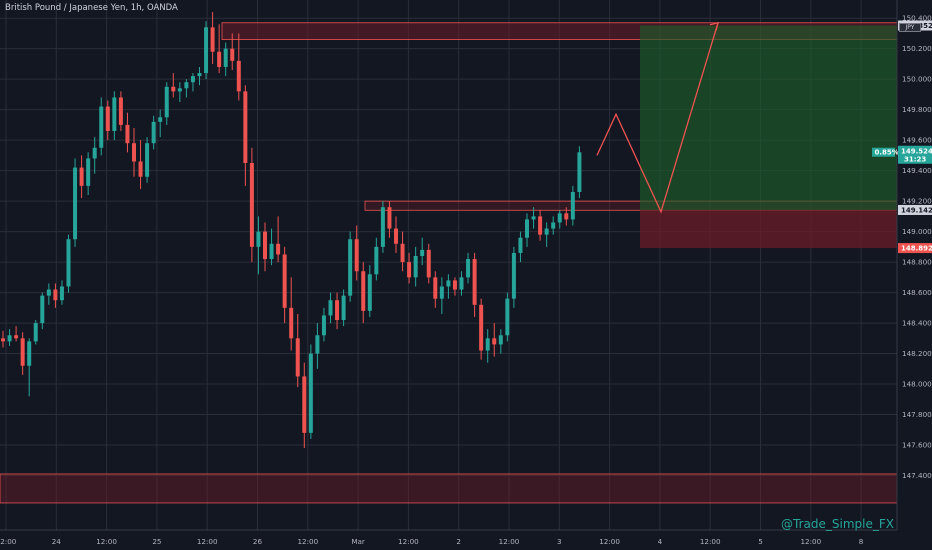 The height and width of the screenshot is (550, 932). Describe the element at coordinates (760, 541) in the screenshot. I see `x-tick-label: 5` at that location.